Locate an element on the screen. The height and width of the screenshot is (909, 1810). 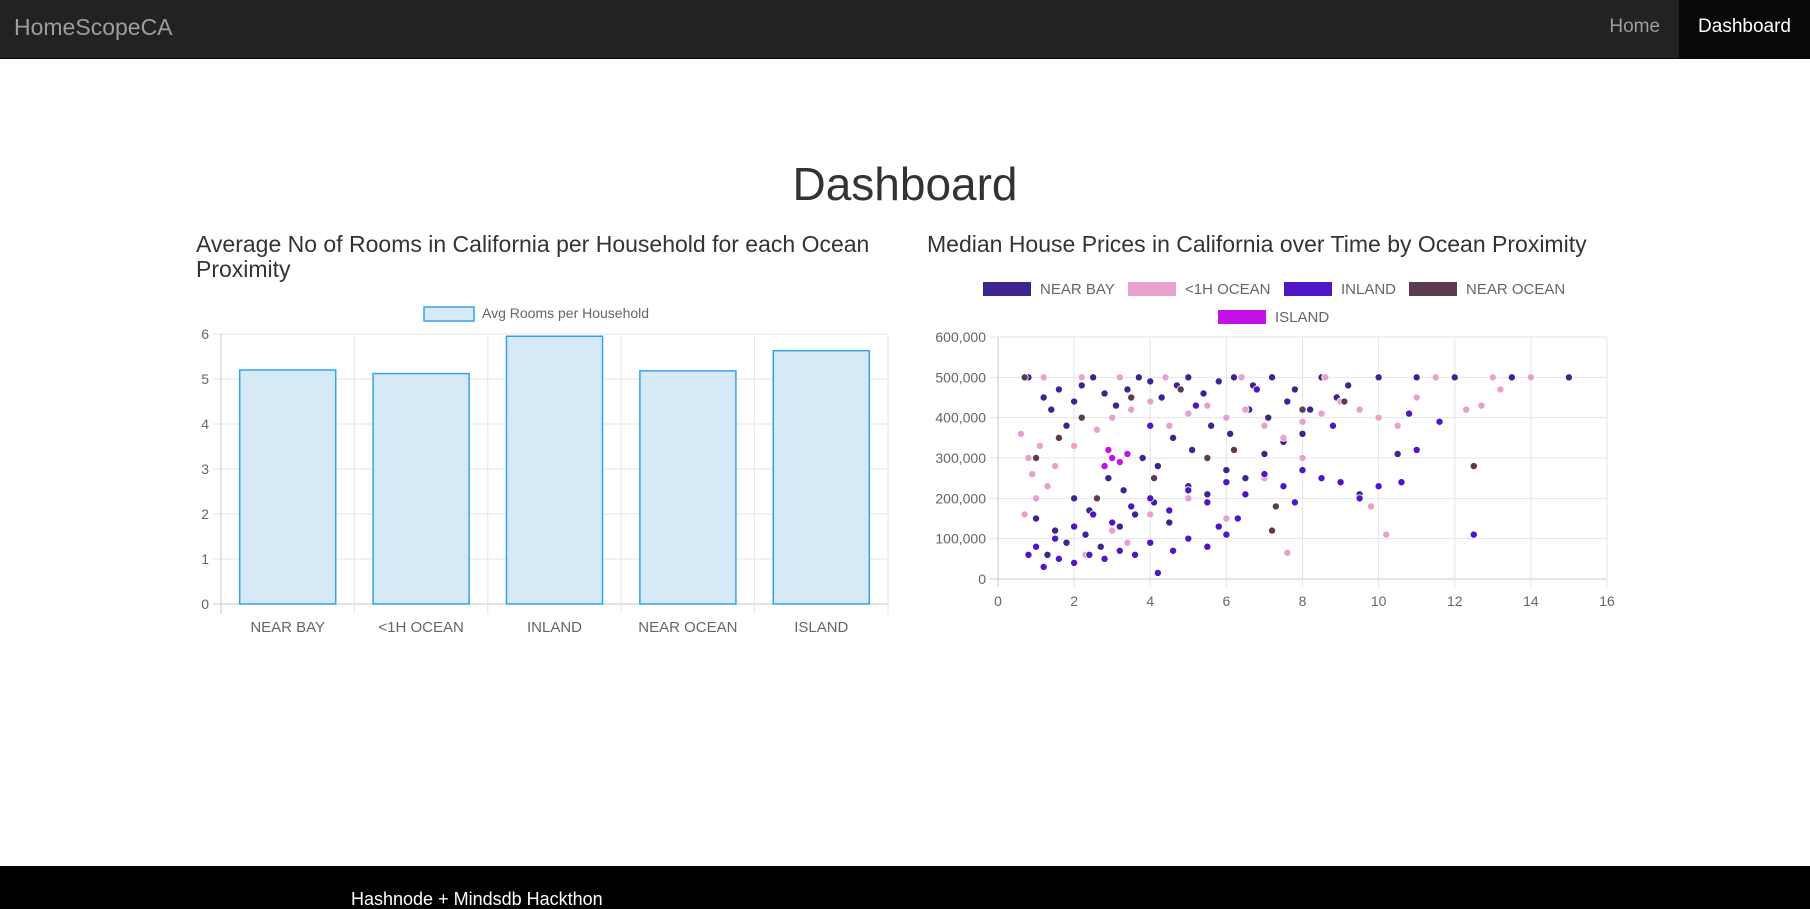
scatter-x-tick-label: 12 is located at coordinates (1455, 601).